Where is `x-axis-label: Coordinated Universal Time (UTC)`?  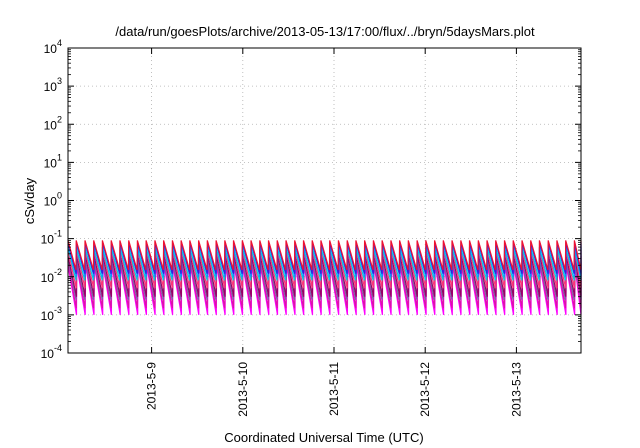
x-axis-label: Coordinated Universal Time (UTC) is located at coordinates (323, 437).